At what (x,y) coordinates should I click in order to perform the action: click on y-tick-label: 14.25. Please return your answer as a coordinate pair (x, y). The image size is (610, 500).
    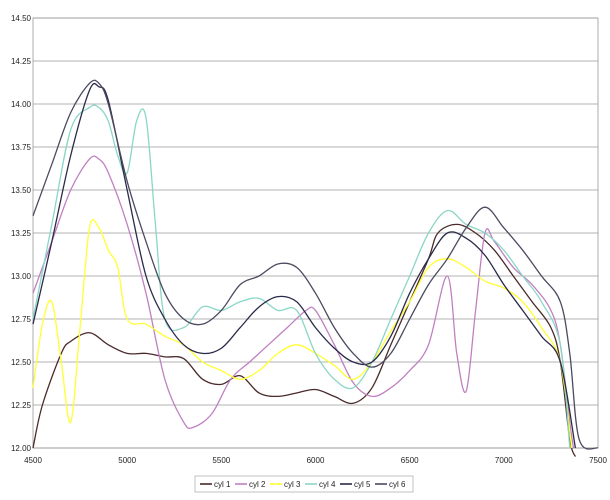
    Looking at the image, I should click on (21, 61).